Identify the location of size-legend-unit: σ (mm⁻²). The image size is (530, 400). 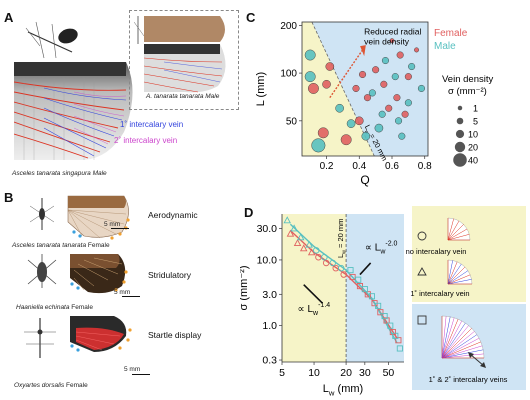
(467, 91).